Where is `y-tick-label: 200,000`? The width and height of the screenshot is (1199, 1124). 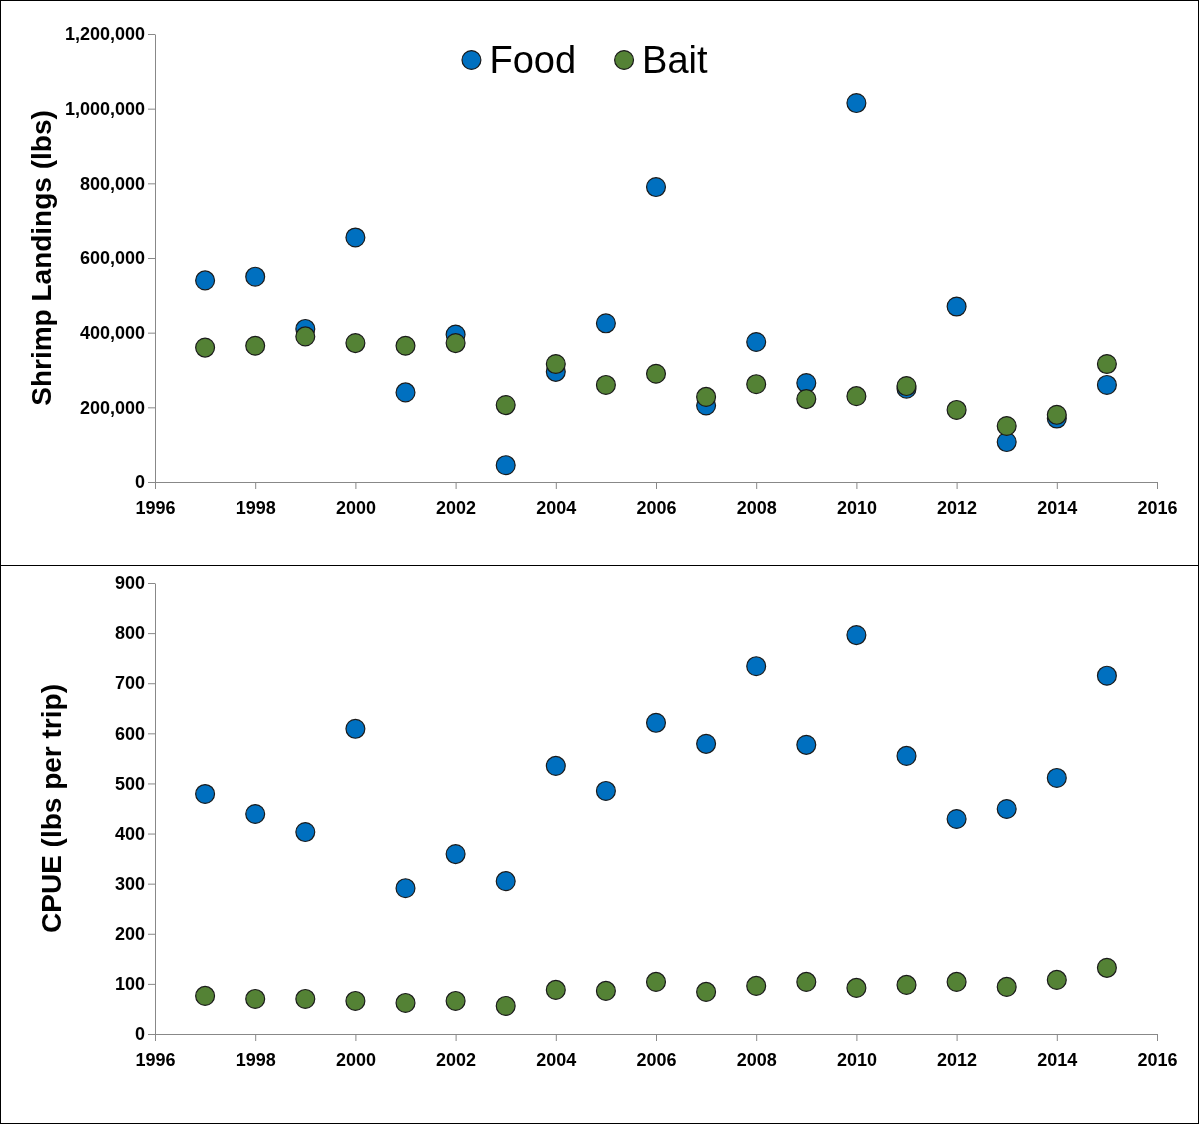
y-tick-label: 200,000 is located at coordinates (112, 407).